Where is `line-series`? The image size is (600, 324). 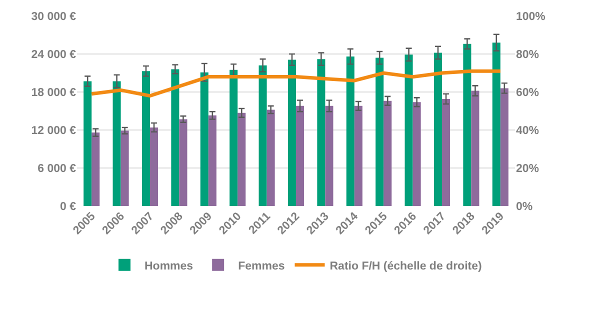
line-series is located at coordinates (296, 83).